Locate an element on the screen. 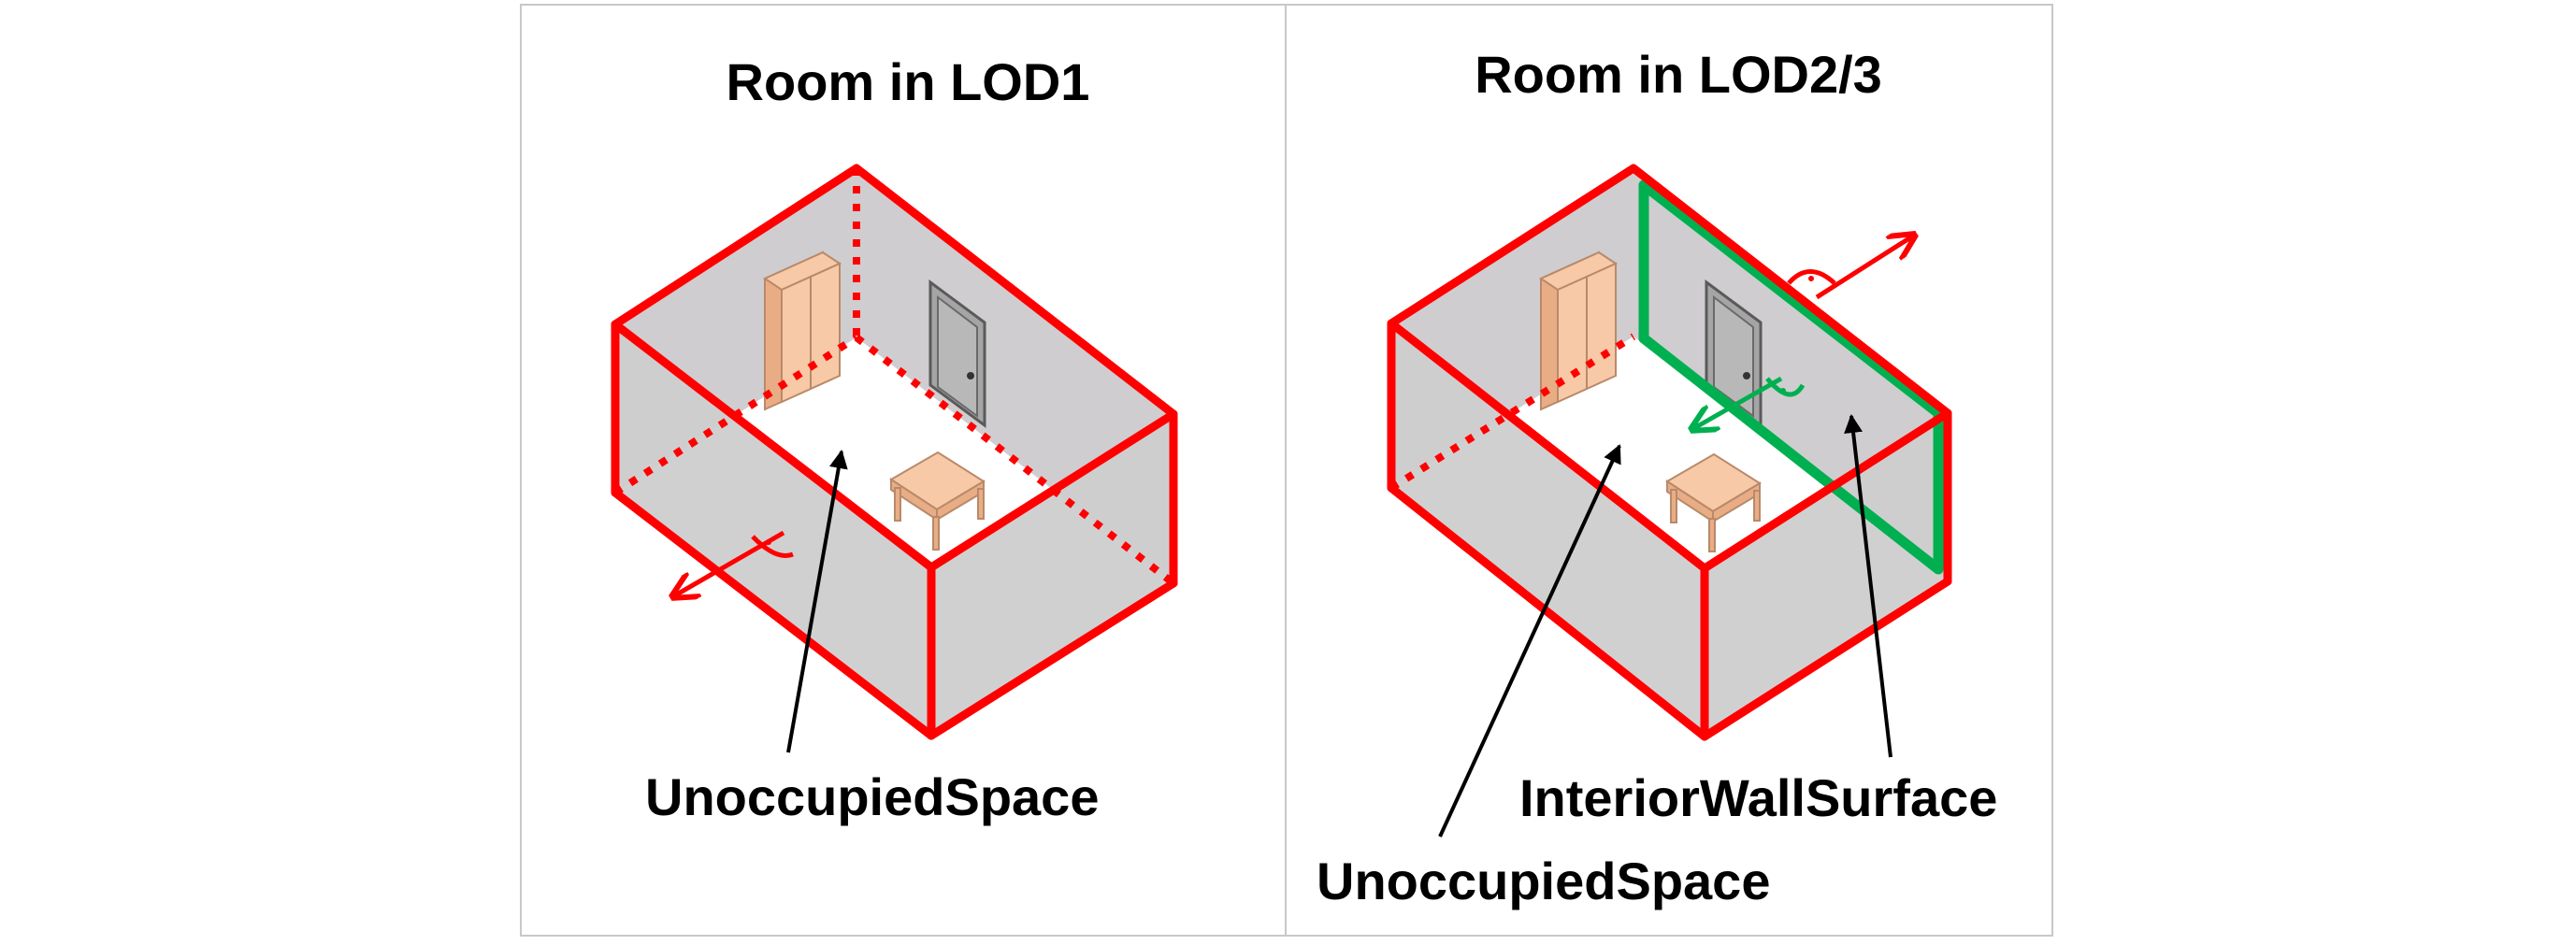 Image resolution: width=2576 pixels, height=945 pixels. interior-wall-surface-outline is located at coordinates (1791, 377).